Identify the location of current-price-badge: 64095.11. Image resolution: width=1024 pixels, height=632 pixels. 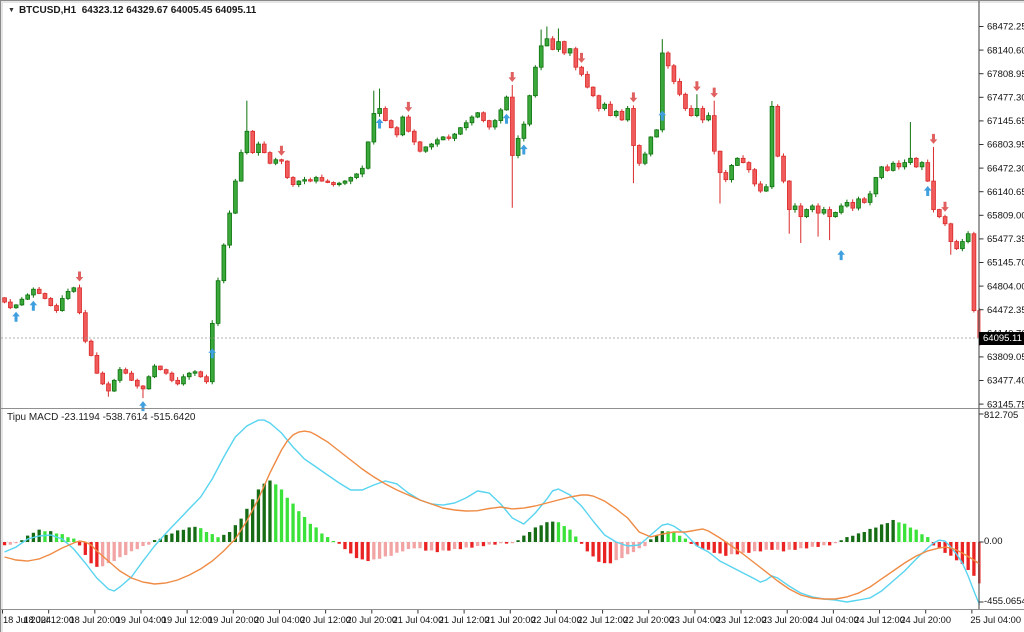
(1001, 338).